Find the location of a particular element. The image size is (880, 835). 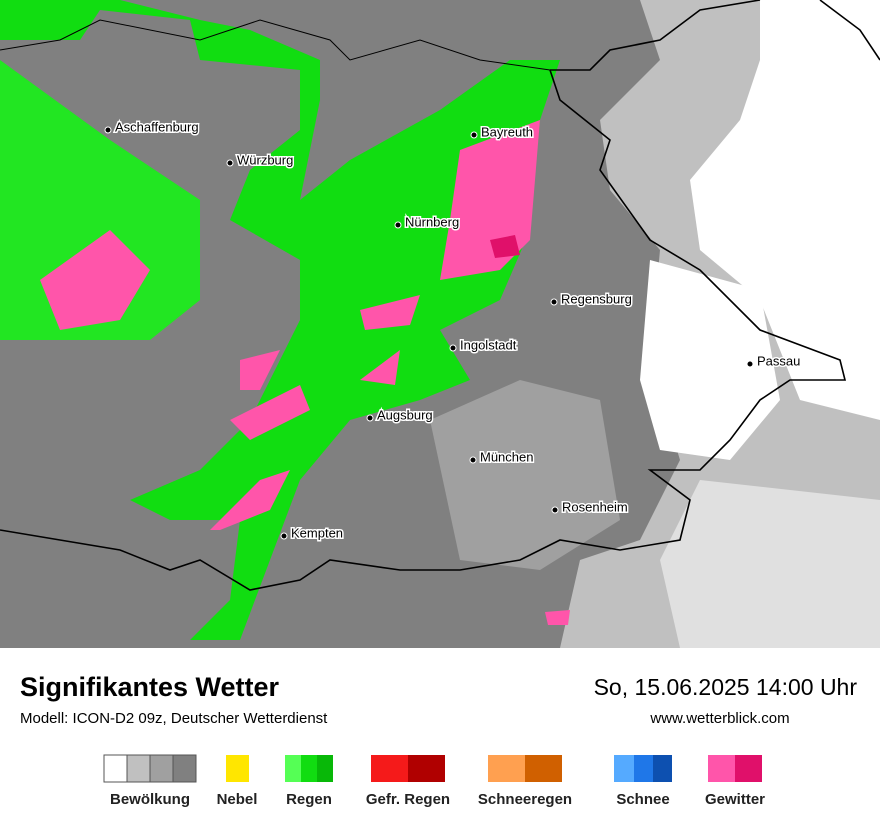

city-label: Kempten is located at coordinates (317, 532).